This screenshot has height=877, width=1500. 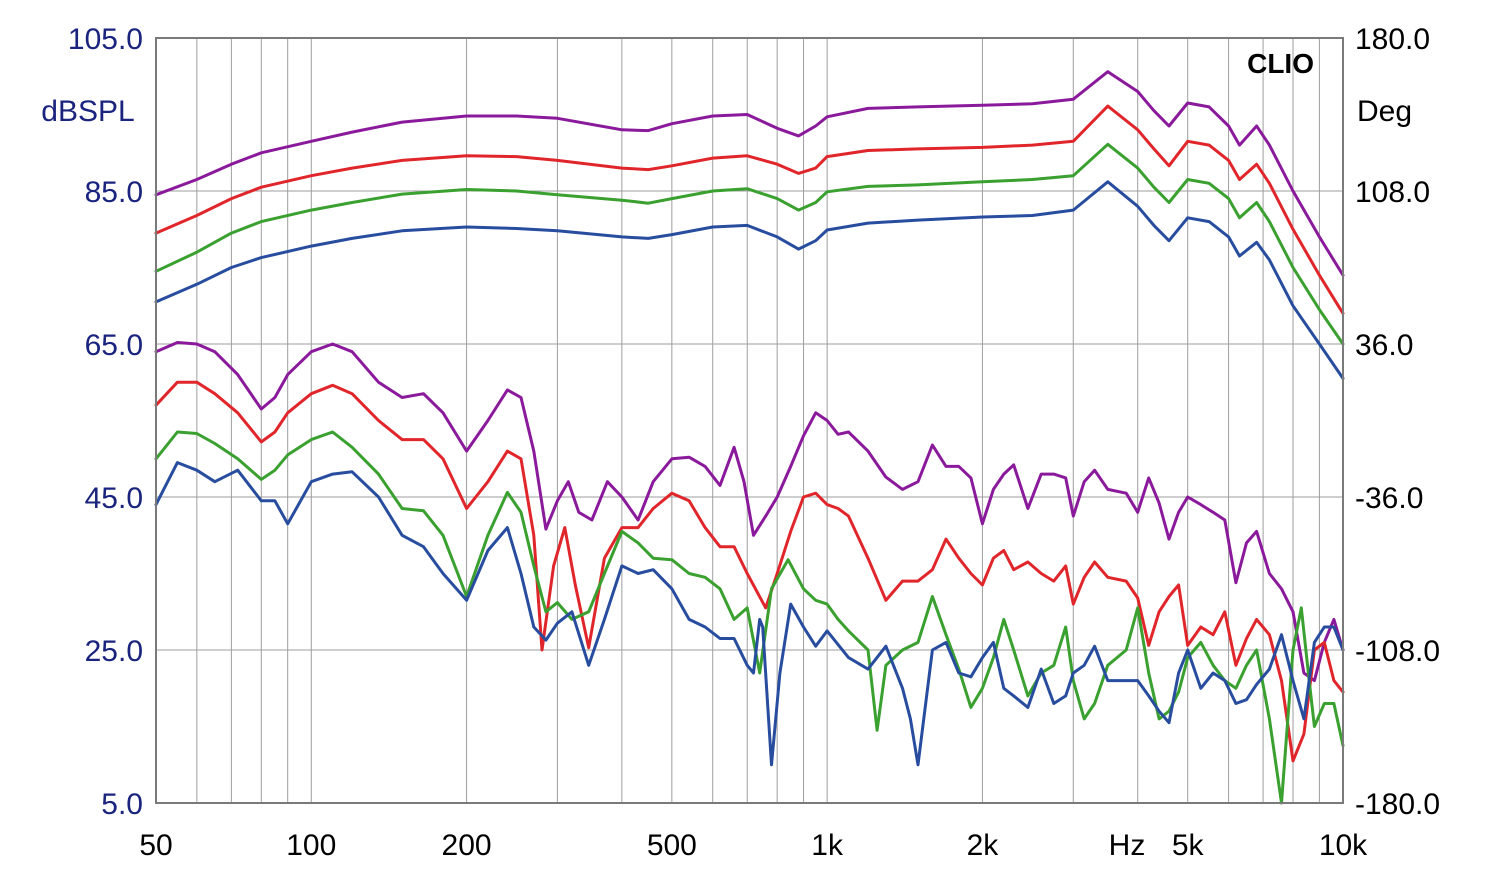 I want to click on x-tick-label: 50, so click(x=155, y=845).